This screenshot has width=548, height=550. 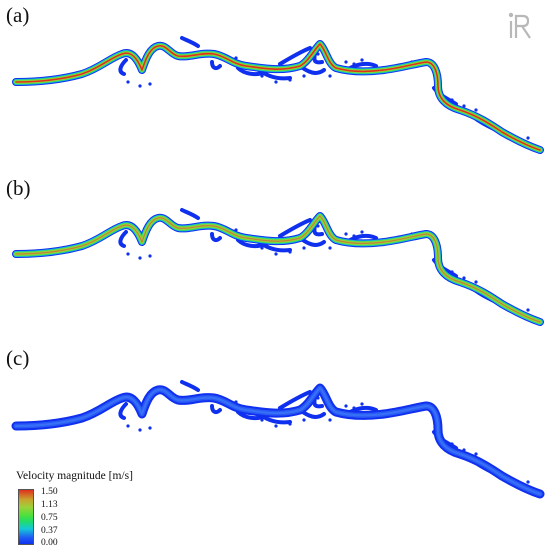 I want to click on legend-tick-3: 0.75, so click(x=49, y=518).